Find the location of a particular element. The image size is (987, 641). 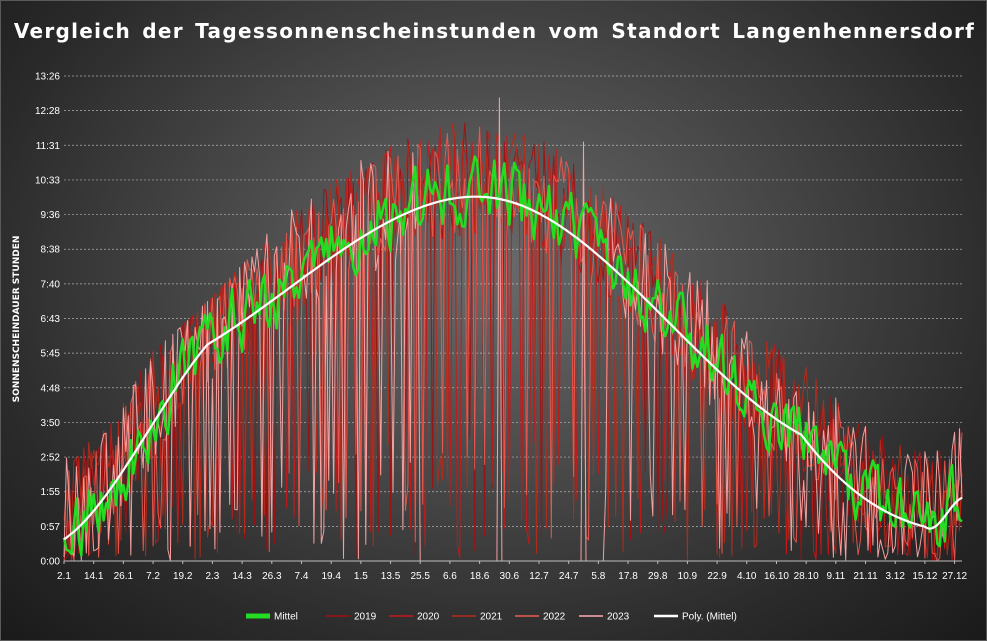

x-tick-label: 24.7 is located at coordinates (569, 576).